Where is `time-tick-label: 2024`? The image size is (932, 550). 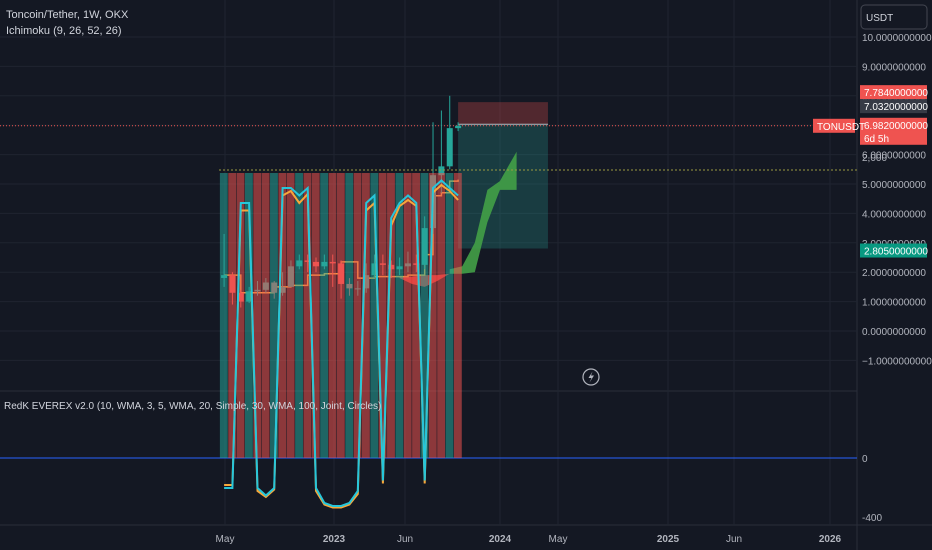 time-tick-label: 2024 is located at coordinates (500, 539).